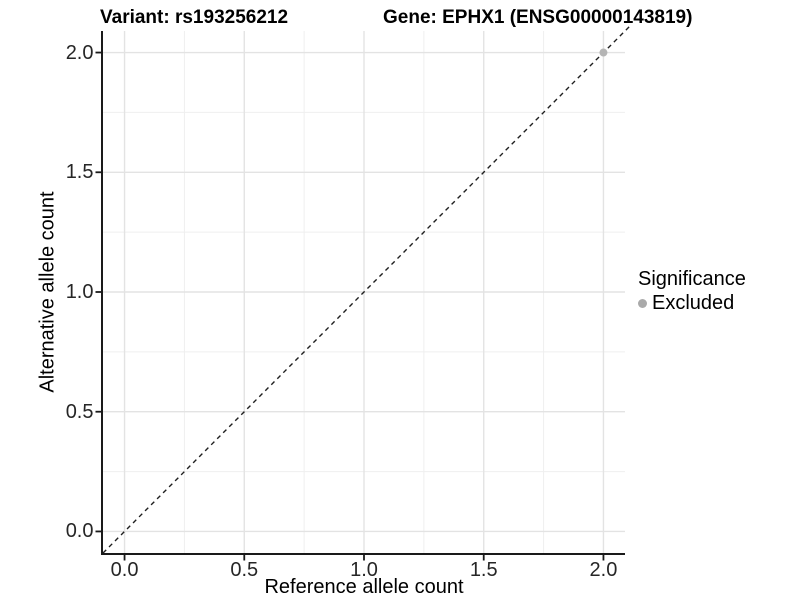  Describe the element at coordinates (79, 172) in the screenshot. I see `y-tick-label: 1.5` at that location.